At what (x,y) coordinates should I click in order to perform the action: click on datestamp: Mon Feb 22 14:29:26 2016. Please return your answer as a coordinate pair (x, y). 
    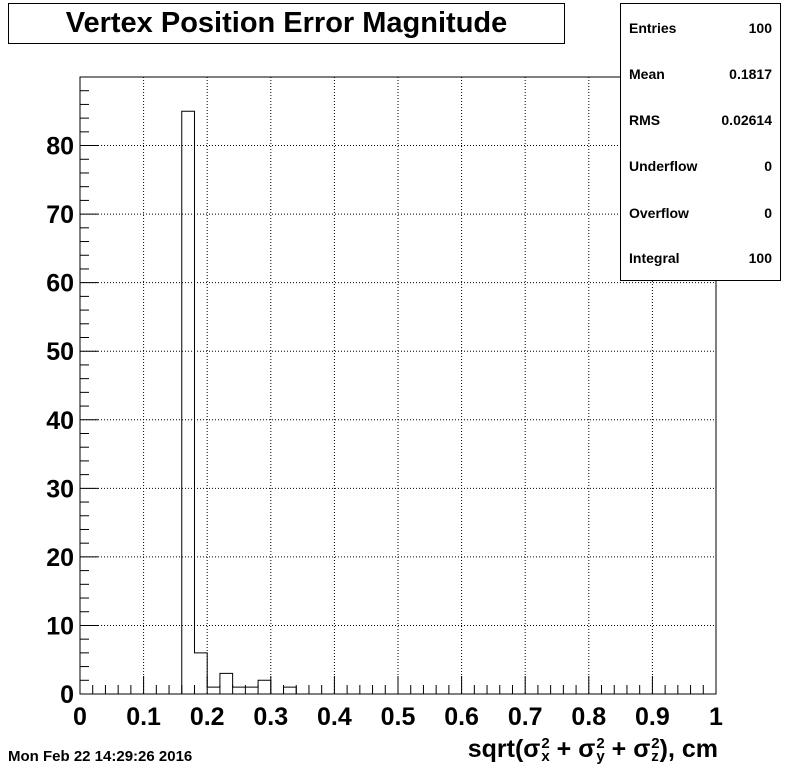
    Looking at the image, I should click on (100, 756).